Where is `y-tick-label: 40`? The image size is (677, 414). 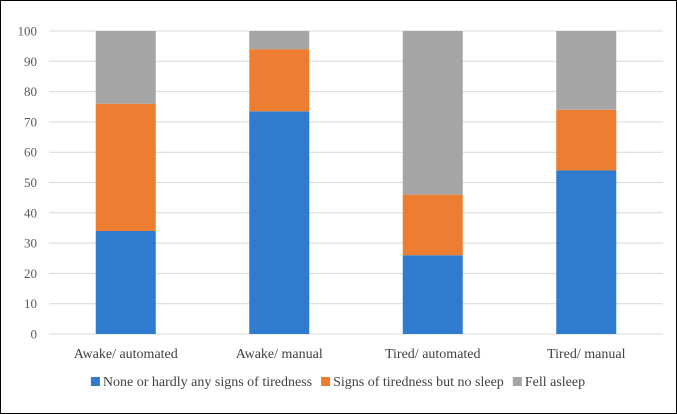 y-tick-label: 40 is located at coordinates (30, 212).